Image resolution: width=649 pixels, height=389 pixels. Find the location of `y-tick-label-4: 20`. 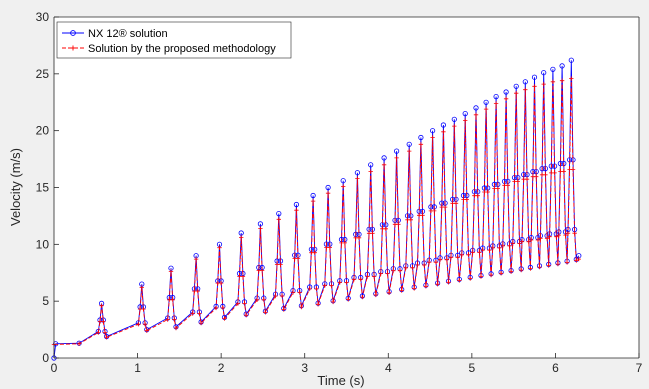

y-tick-label-4: 20 is located at coordinates (43, 131).